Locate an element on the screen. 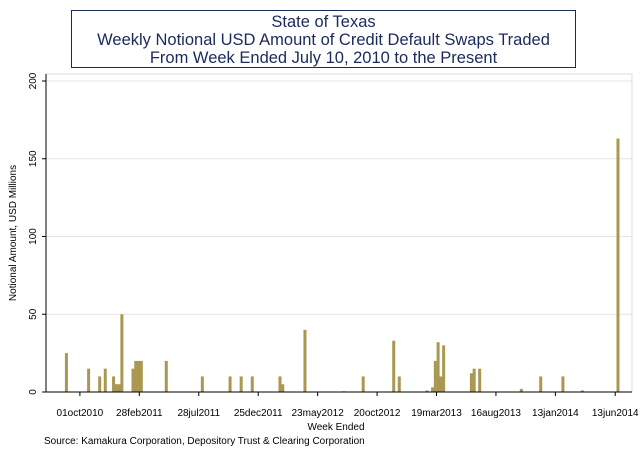  y-tick-label: 200 is located at coordinates (33, 80).